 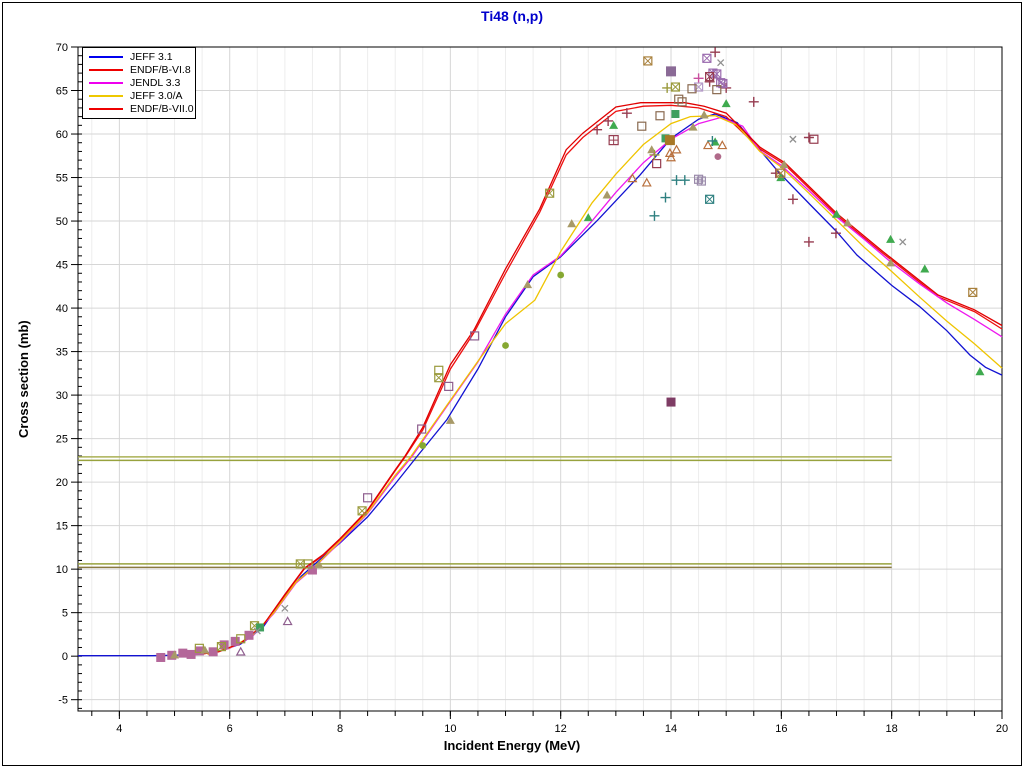 I want to click on x-tick-label: 20, so click(x=1002, y=729).